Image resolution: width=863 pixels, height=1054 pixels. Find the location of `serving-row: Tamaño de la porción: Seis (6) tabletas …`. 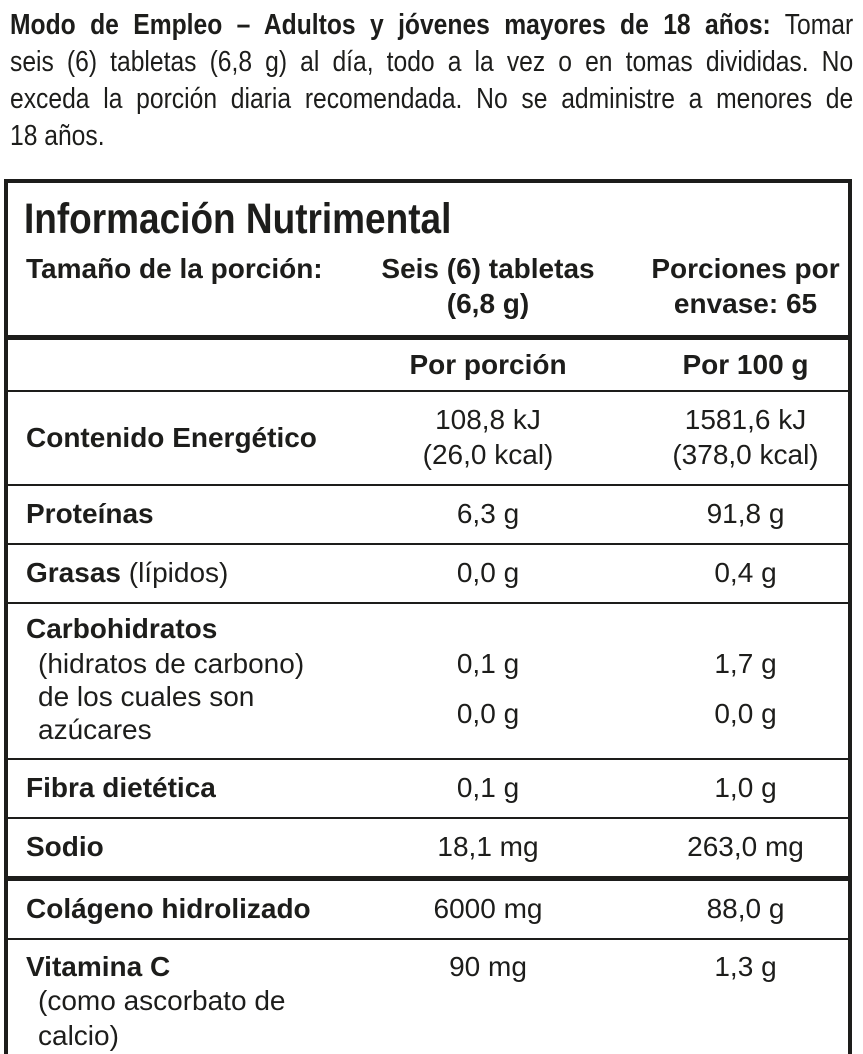

serving-row: Tamaño de la porción: Seis (6) tabletas … is located at coordinates (428, 291).